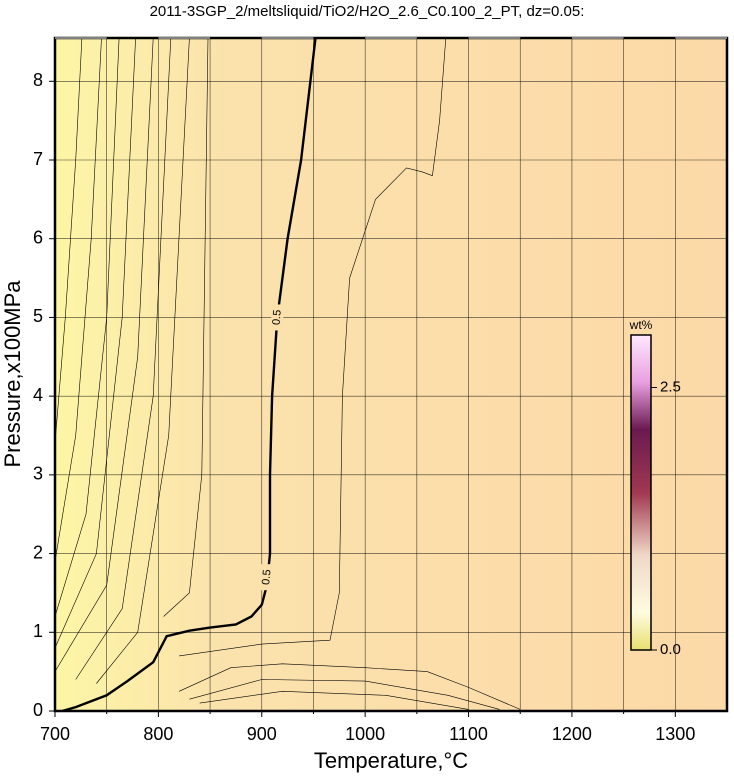 The width and height of the screenshot is (734, 776). Describe the element at coordinates (158, 734) in the screenshot. I see `x-tick-label: 800` at that location.